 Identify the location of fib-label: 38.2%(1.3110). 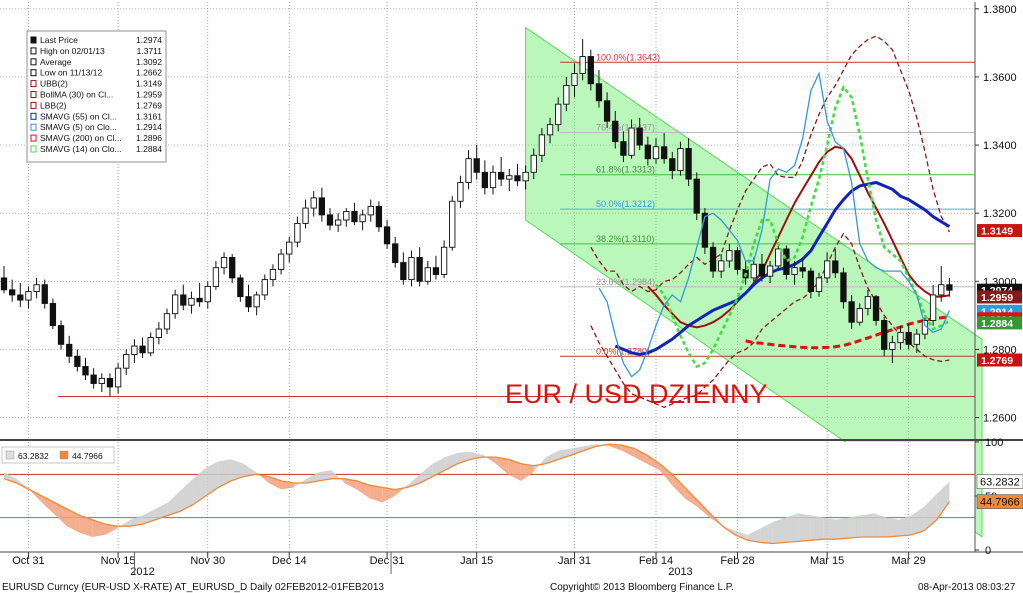
(625, 239).